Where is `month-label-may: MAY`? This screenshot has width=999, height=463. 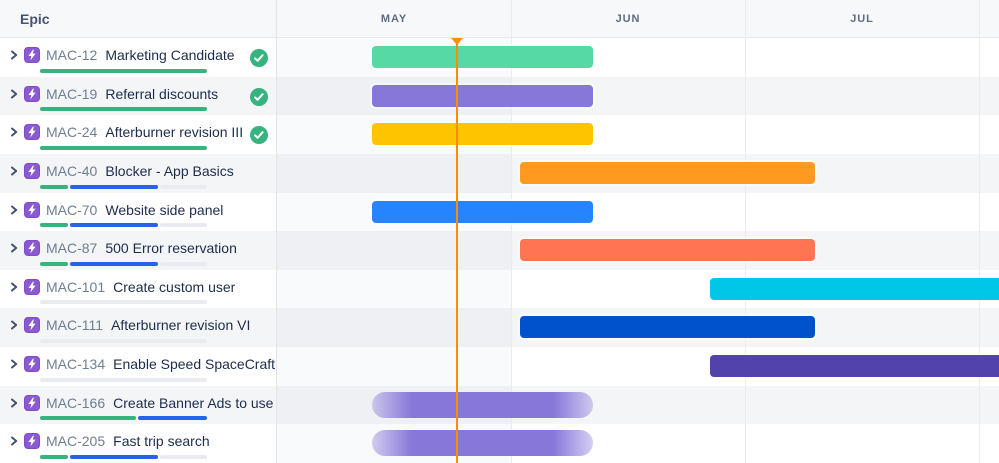
month-label-may: MAY is located at coordinates (394, 19).